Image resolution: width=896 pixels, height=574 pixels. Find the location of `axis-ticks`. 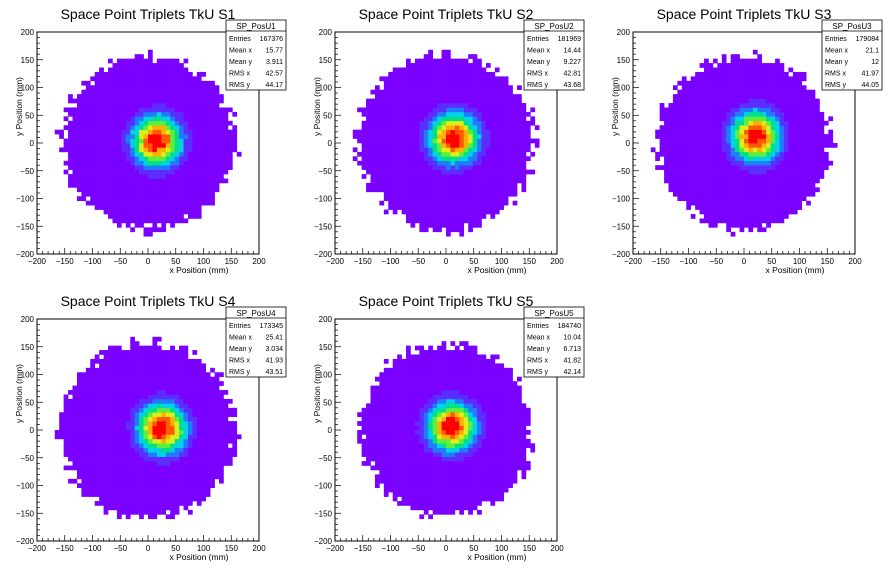

axis-ticks is located at coordinates (446, 143).